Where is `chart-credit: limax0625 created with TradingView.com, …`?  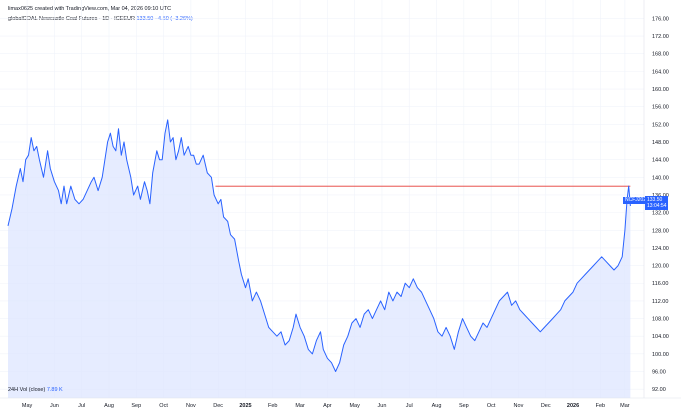
chart-credit: limax0625 created with TradingView.com, … is located at coordinates (90, 9).